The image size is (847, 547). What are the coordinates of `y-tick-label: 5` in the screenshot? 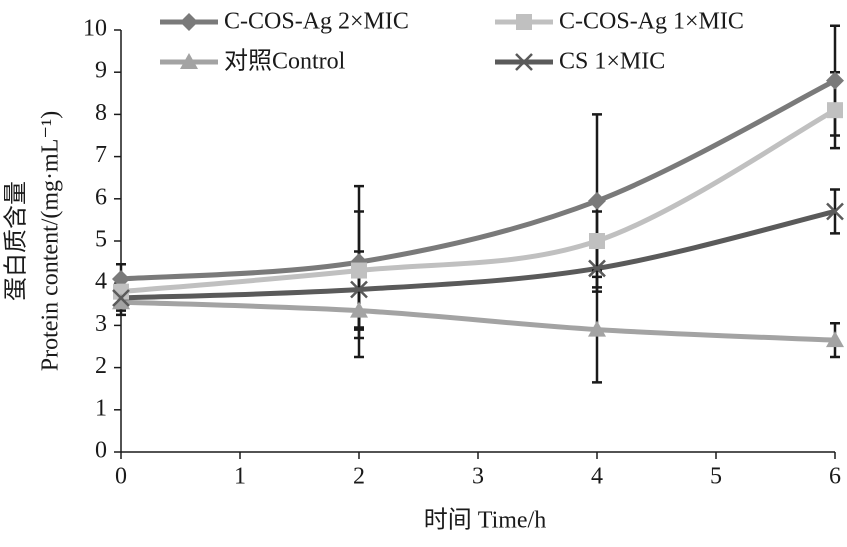 It's located at (101, 240).